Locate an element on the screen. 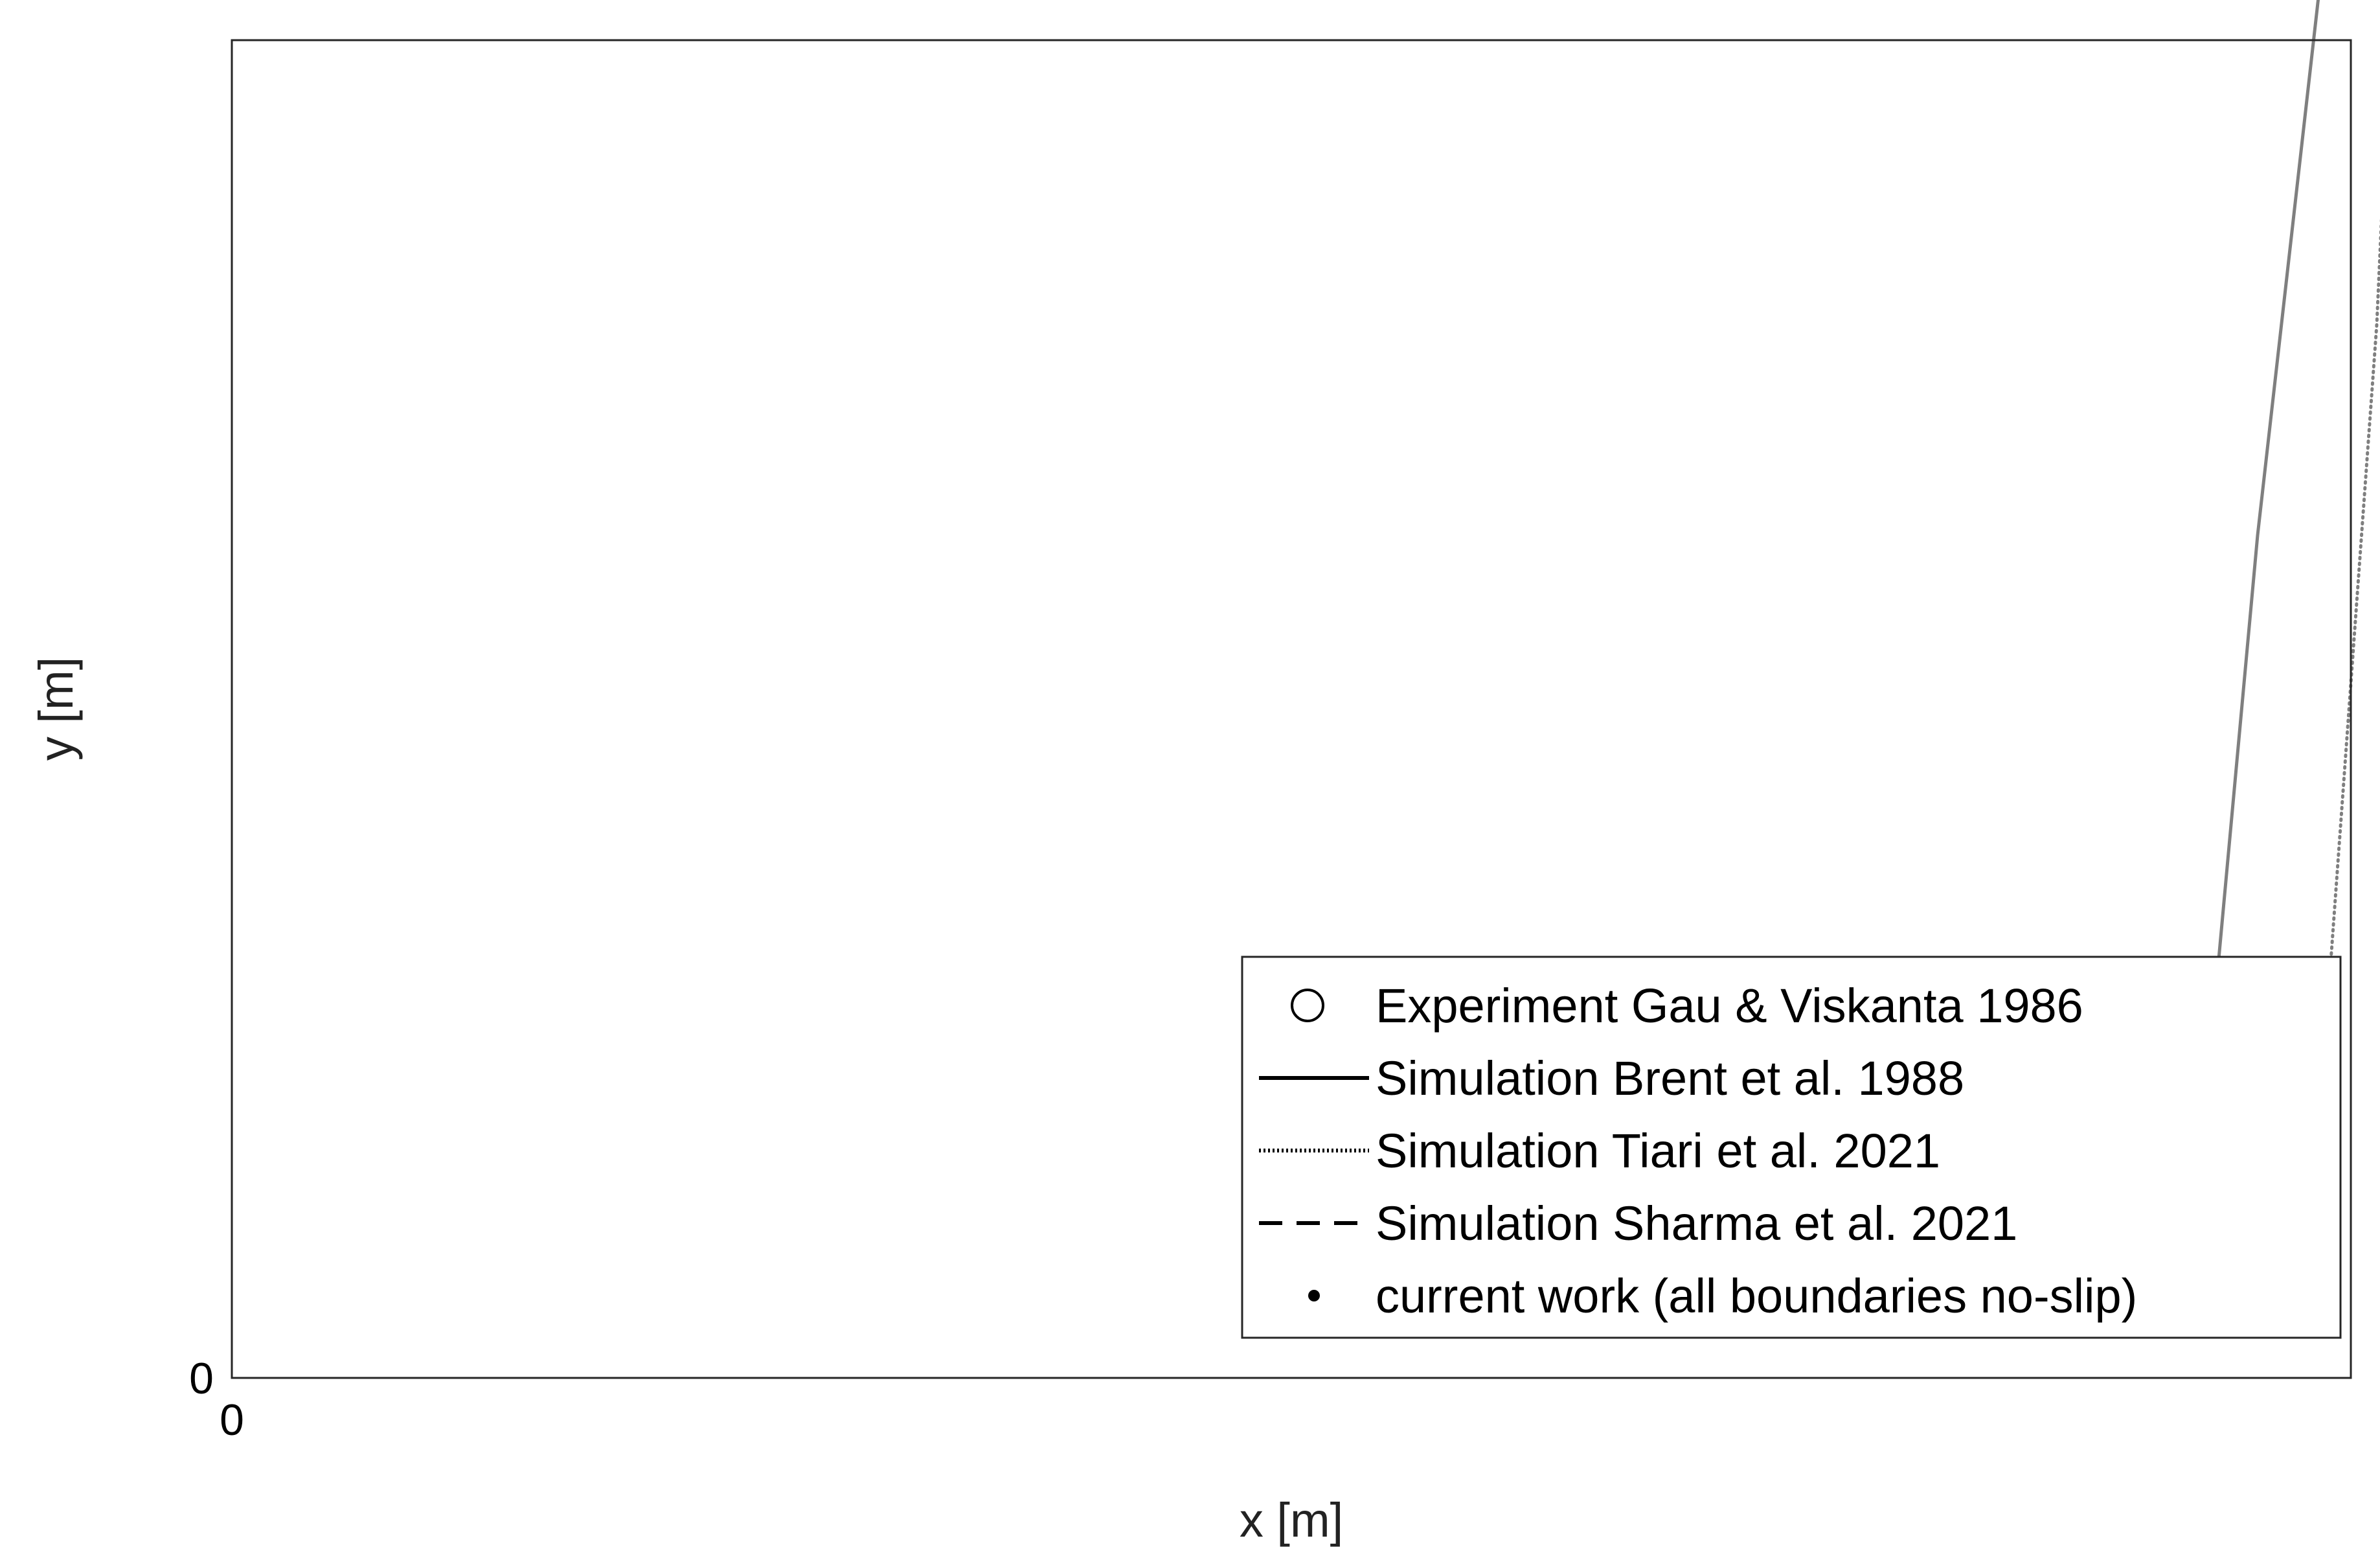 The width and height of the screenshot is (2380, 1558). y-axis-label: y [m] is located at coordinates (56, 709).